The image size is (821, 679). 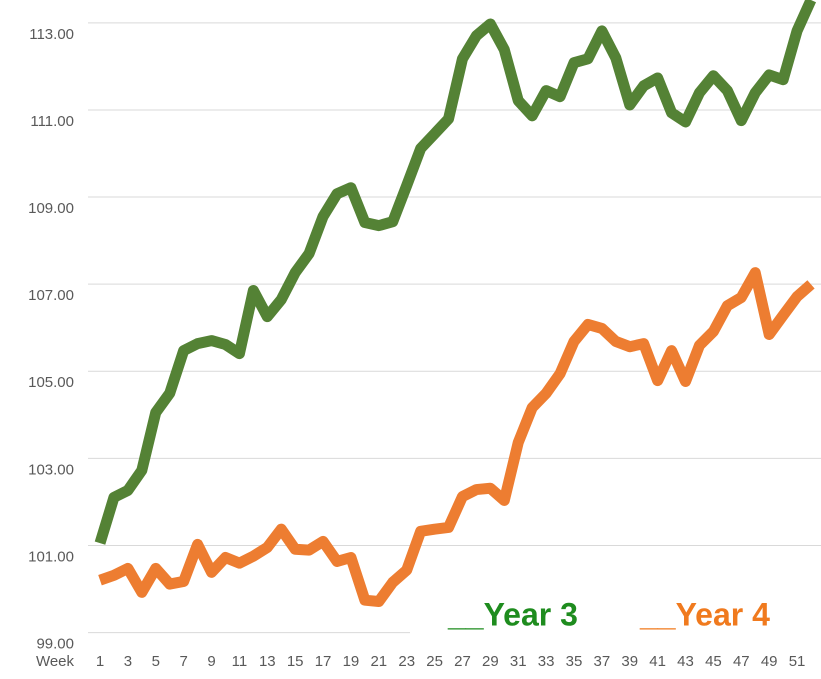 I want to click on x-tick-label: 35, so click(x=574, y=661).